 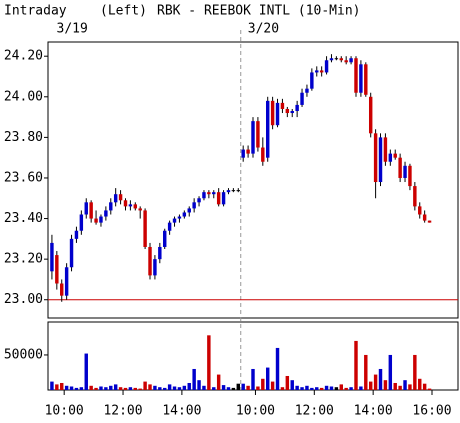 I want to click on x-tick-label: 14:00, so click(x=373, y=411).